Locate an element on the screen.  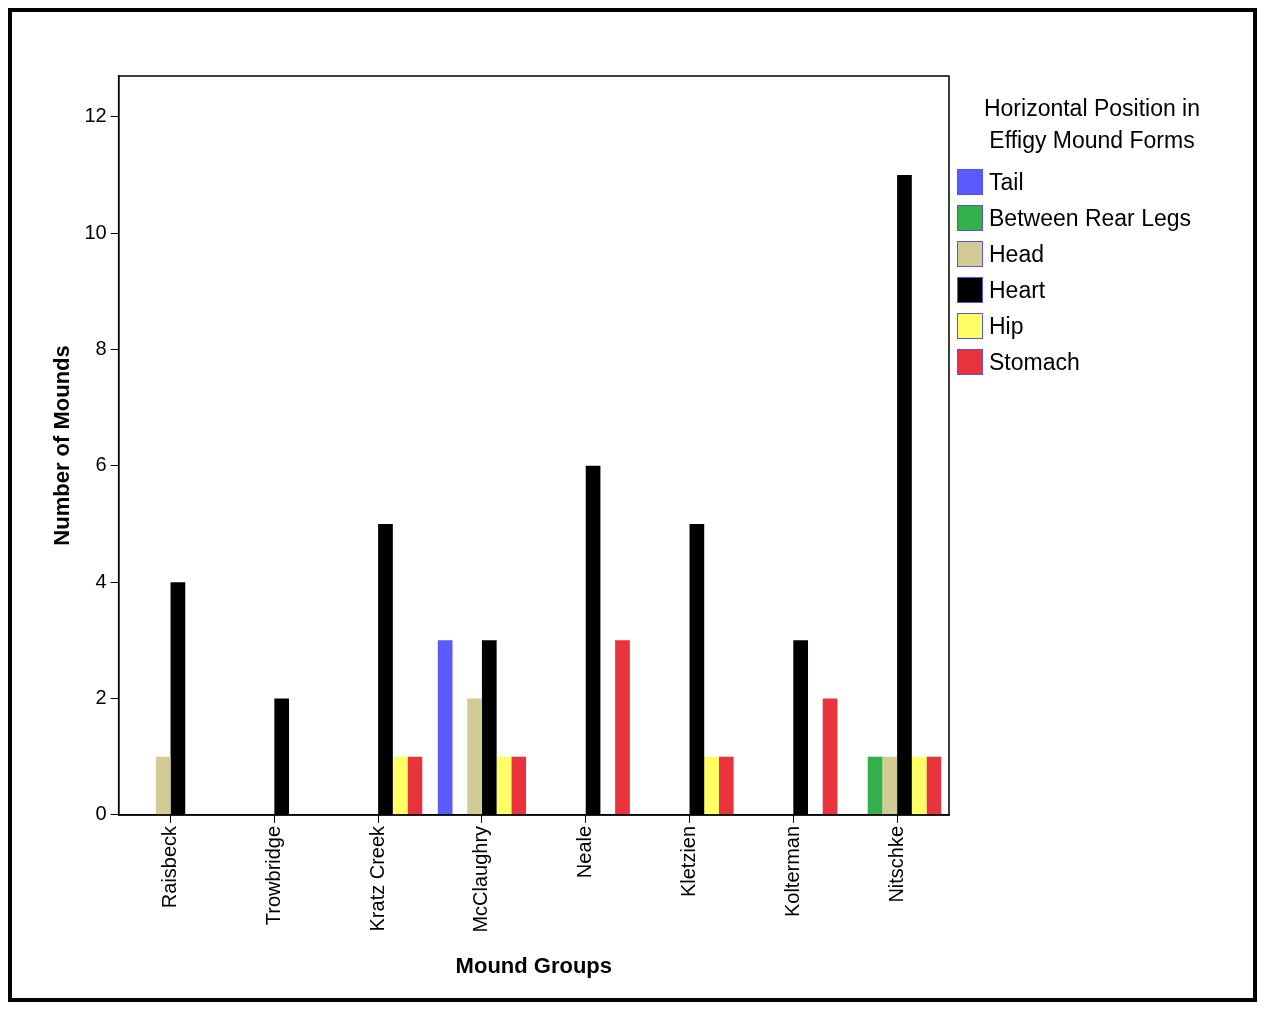
x-tick-label: Raisbeck is located at coordinates (169, 866).